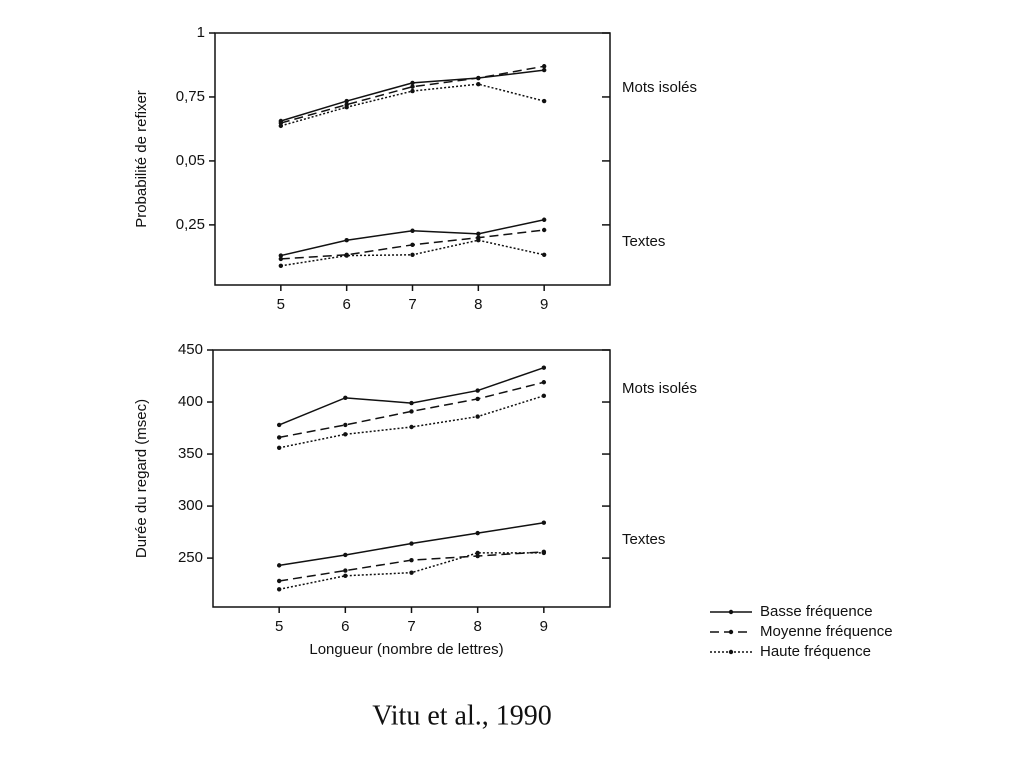 The width and height of the screenshot is (1024, 768). What do you see at coordinates (190, 557) in the screenshot?
I see `y-tick-label: 250` at bounding box center [190, 557].